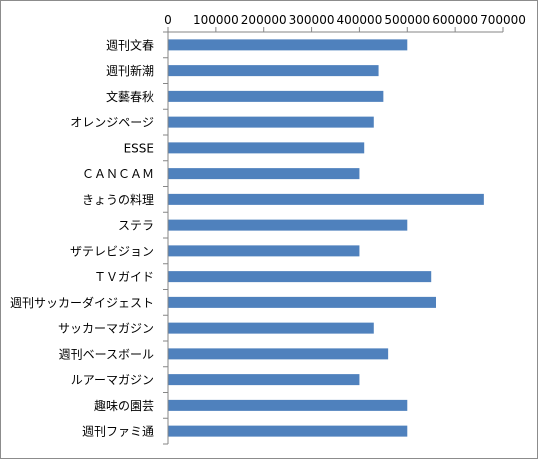  I want to click on category-label: ESSE, so click(139, 148).